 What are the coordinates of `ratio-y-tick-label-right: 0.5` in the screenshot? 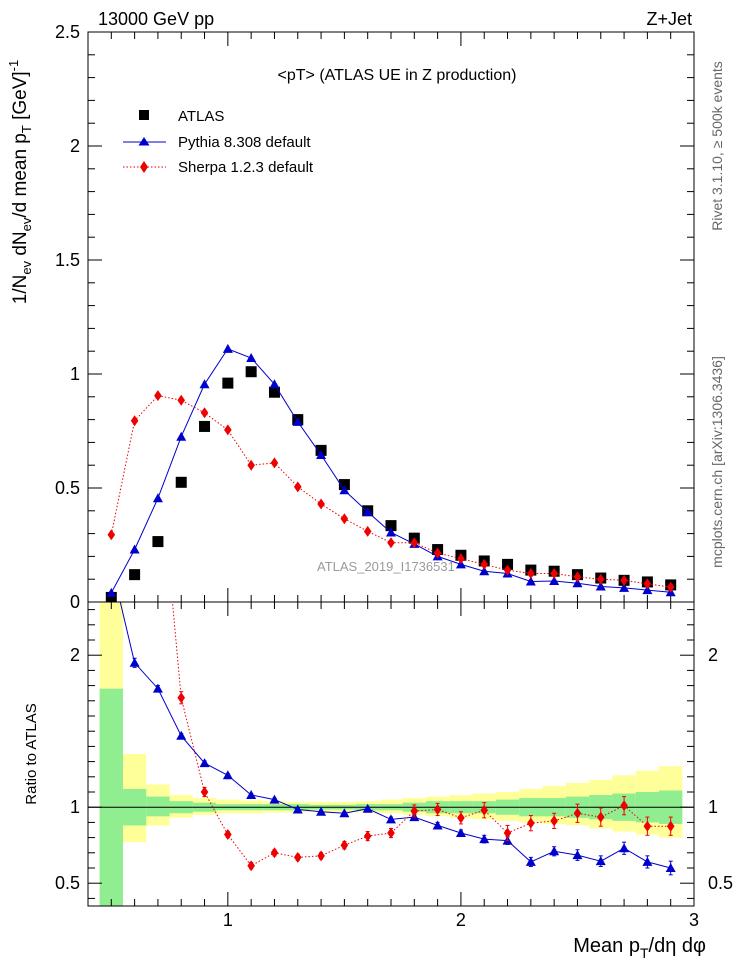 It's located at (720, 883).